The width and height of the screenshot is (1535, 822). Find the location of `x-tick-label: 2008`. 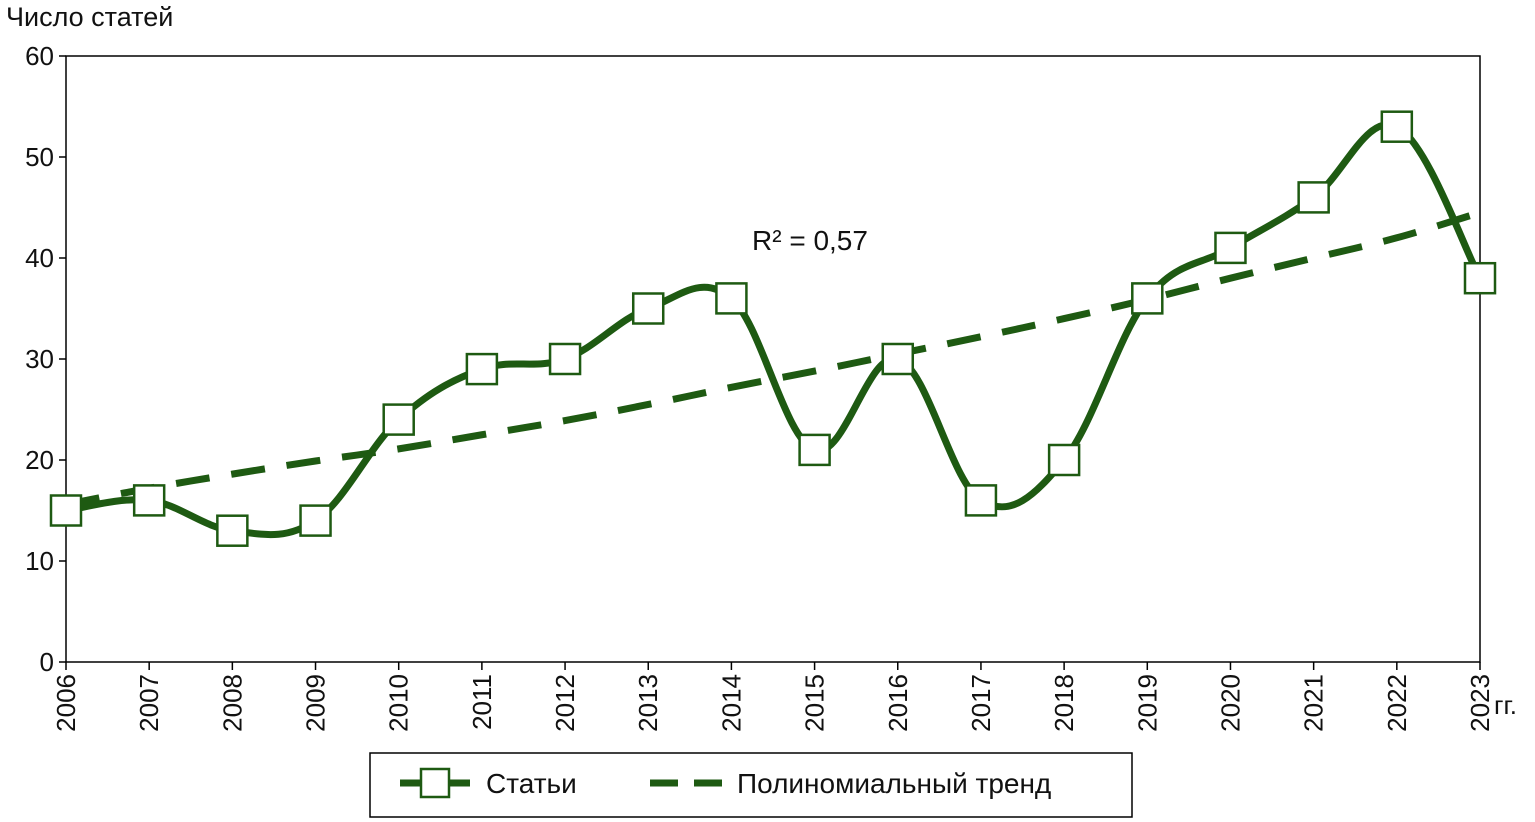

x-tick-label: 2008 is located at coordinates (232, 703).